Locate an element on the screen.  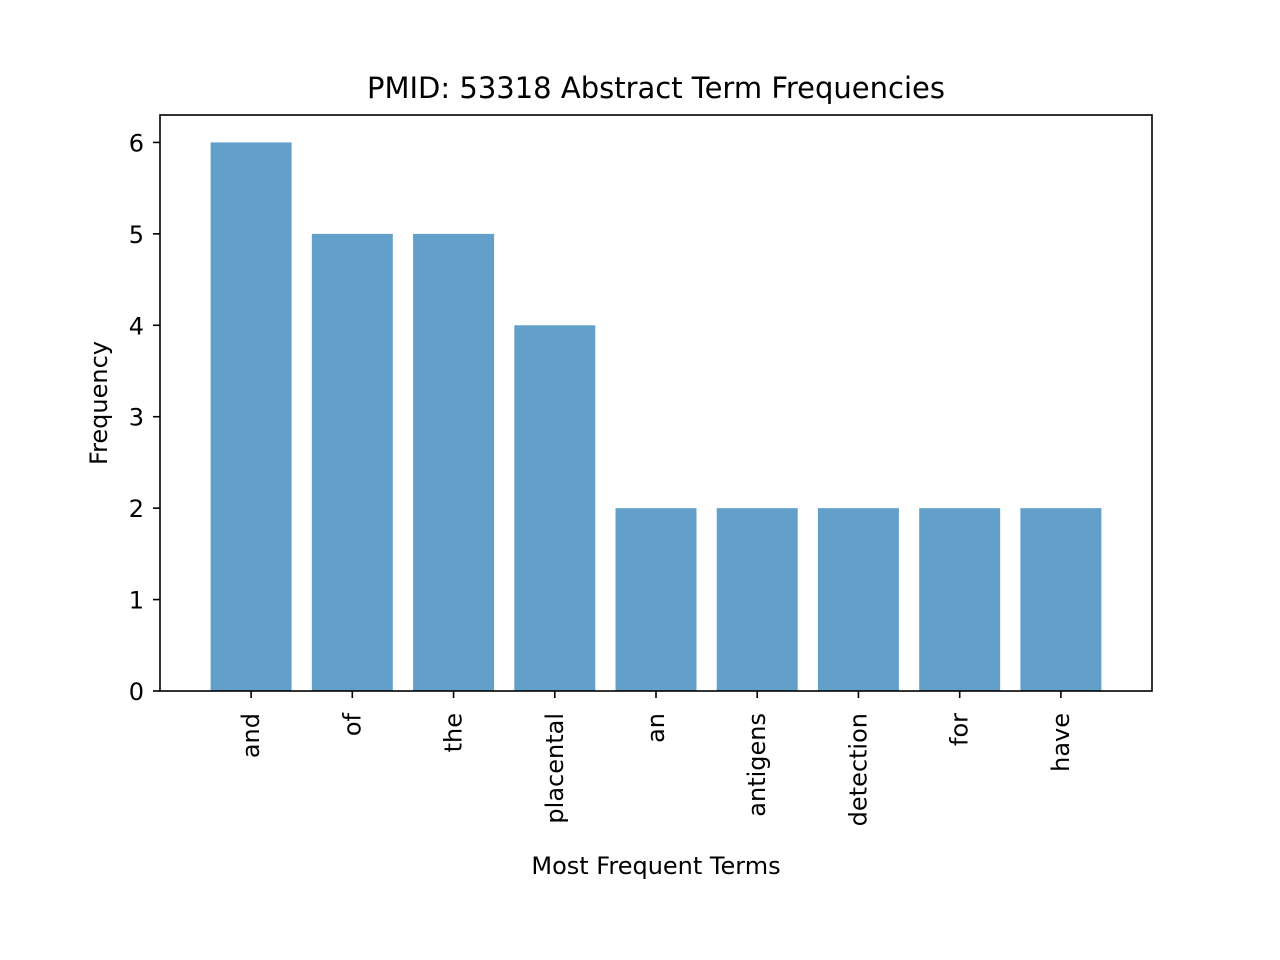
bar-of is located at coordinates (352, 462).